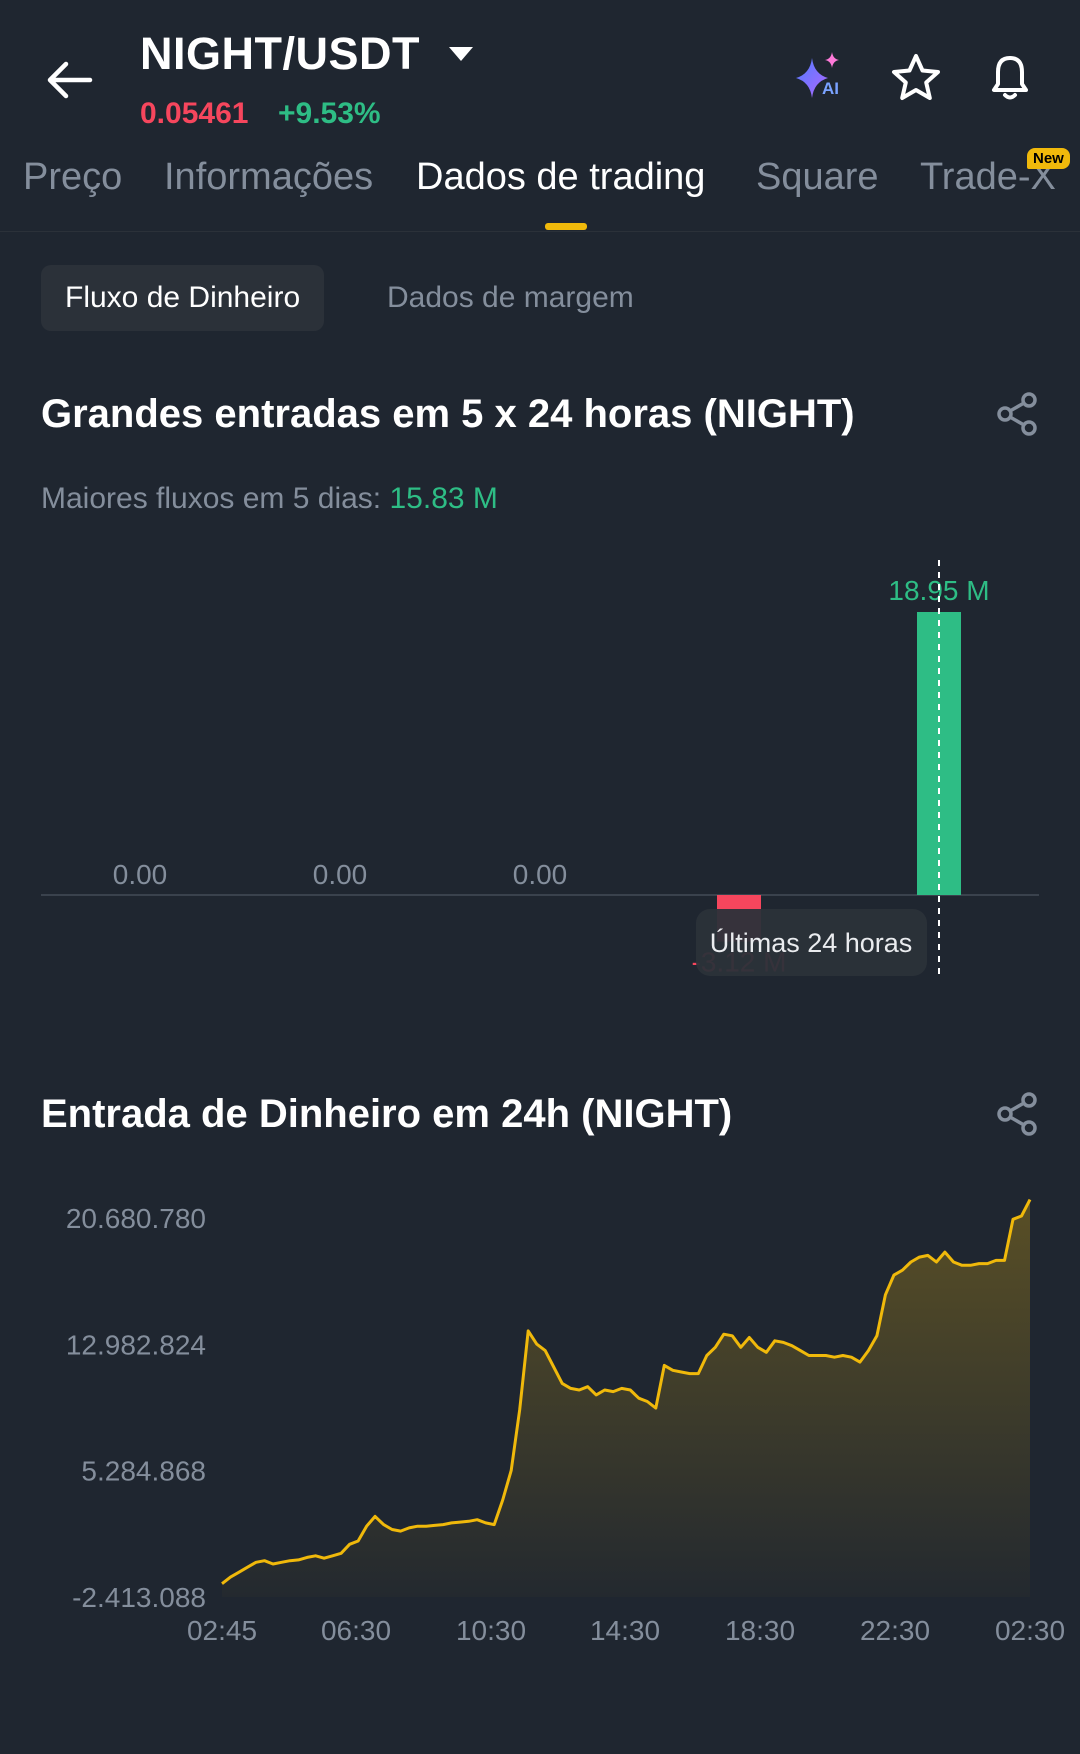 This screenshot has height=1754, width=1080. What do you see at coordinates (461, 54) in the screenshot?
I see `caret-down-icon` at bounding box center [461, 54].